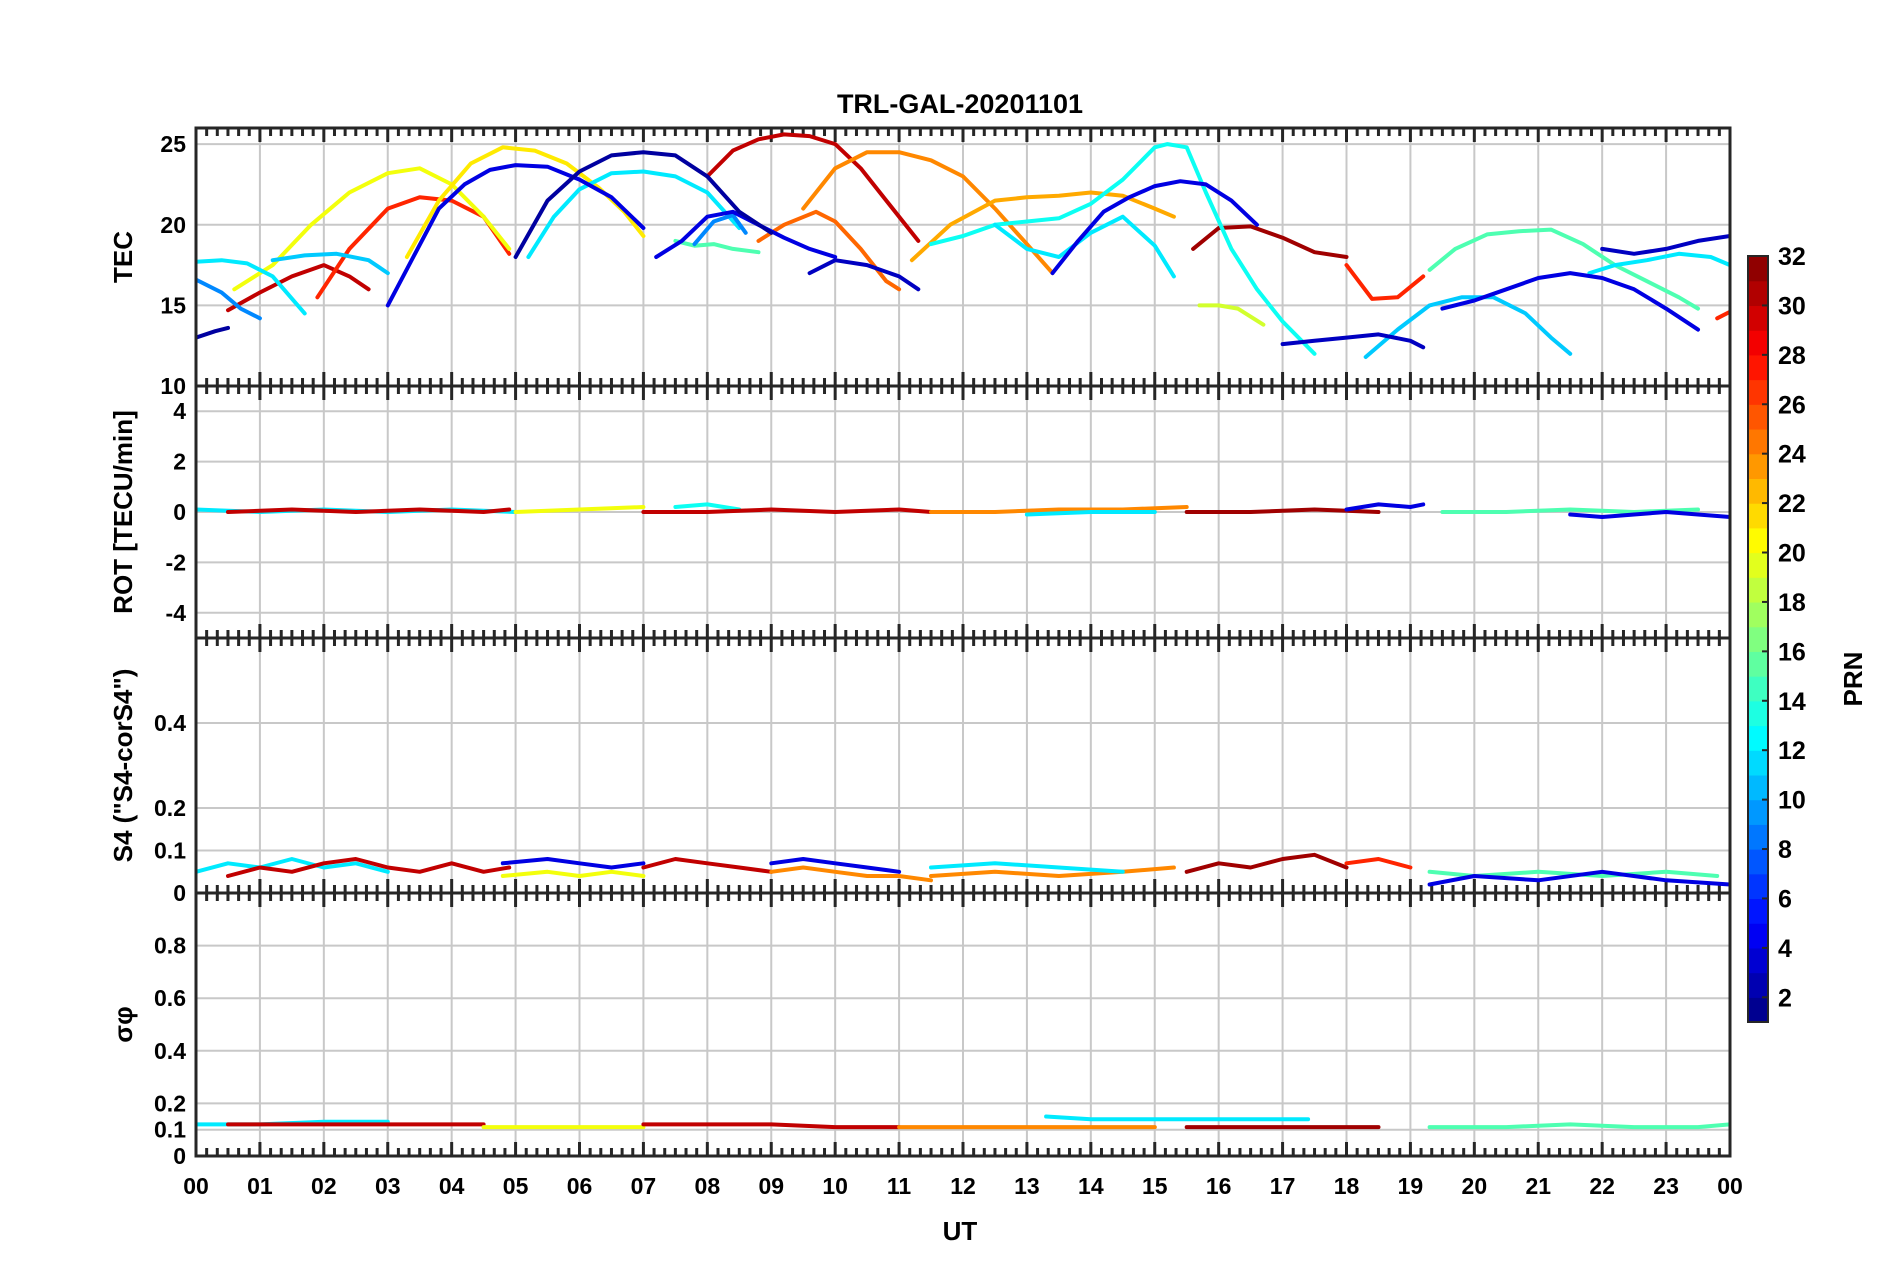  What do you see at coordinates (1792, 702) in the screenshot?
I see `colorbar-tick-label: 14` at bounding box center [1792, 702].